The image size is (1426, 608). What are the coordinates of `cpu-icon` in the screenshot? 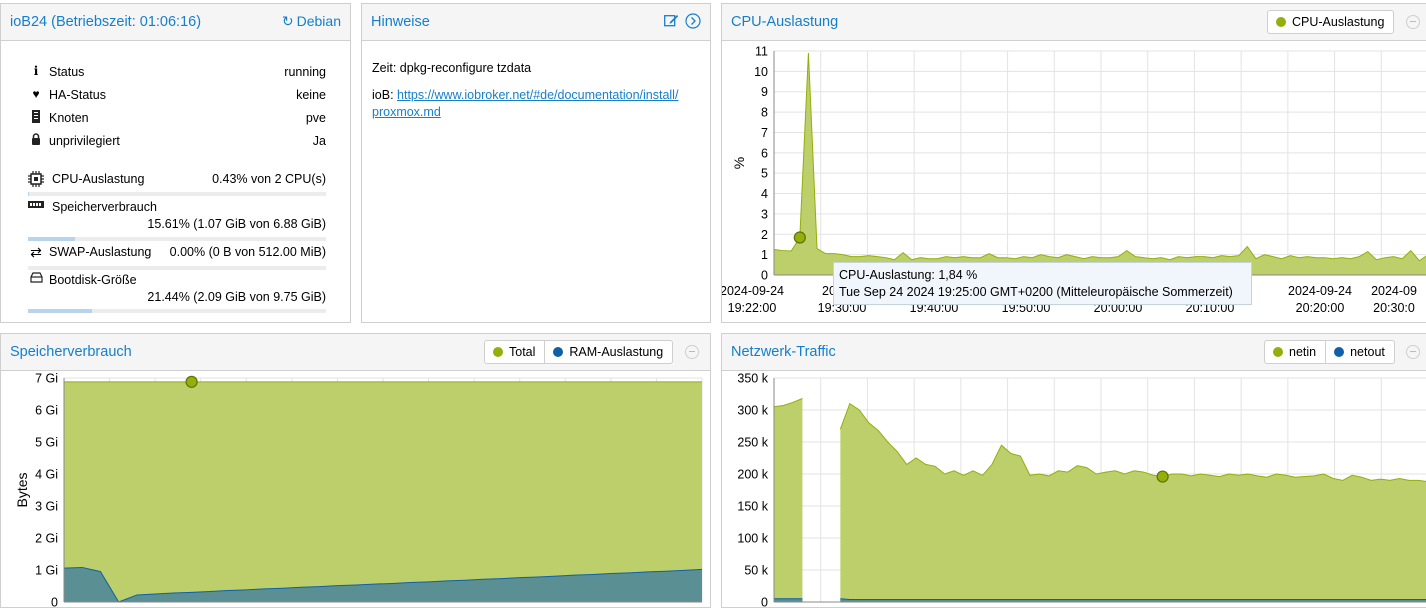 It's located at (36, 180).